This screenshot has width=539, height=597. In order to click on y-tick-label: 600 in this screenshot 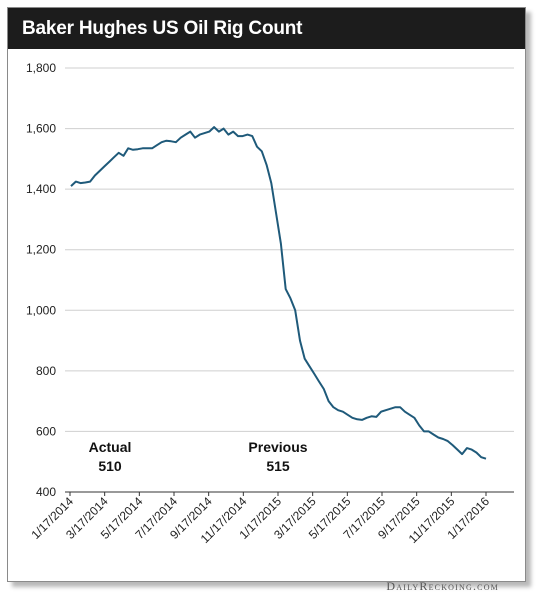, I will do `click(46, 431)`.